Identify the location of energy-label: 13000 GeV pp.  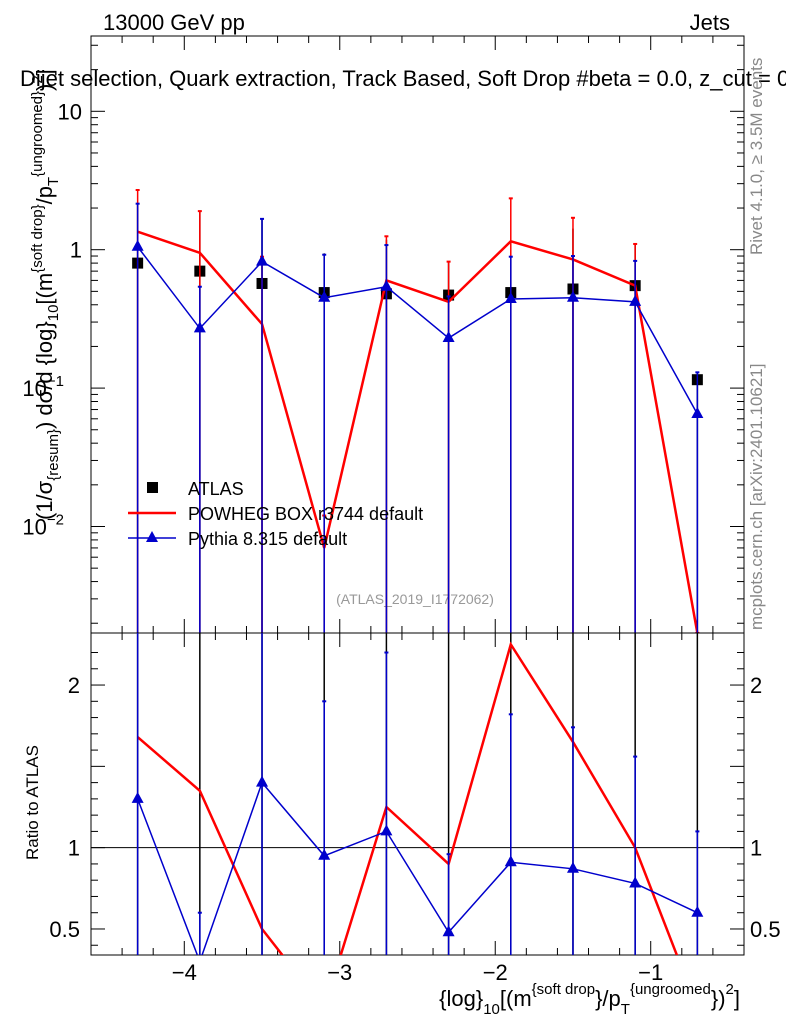
(174, 22).